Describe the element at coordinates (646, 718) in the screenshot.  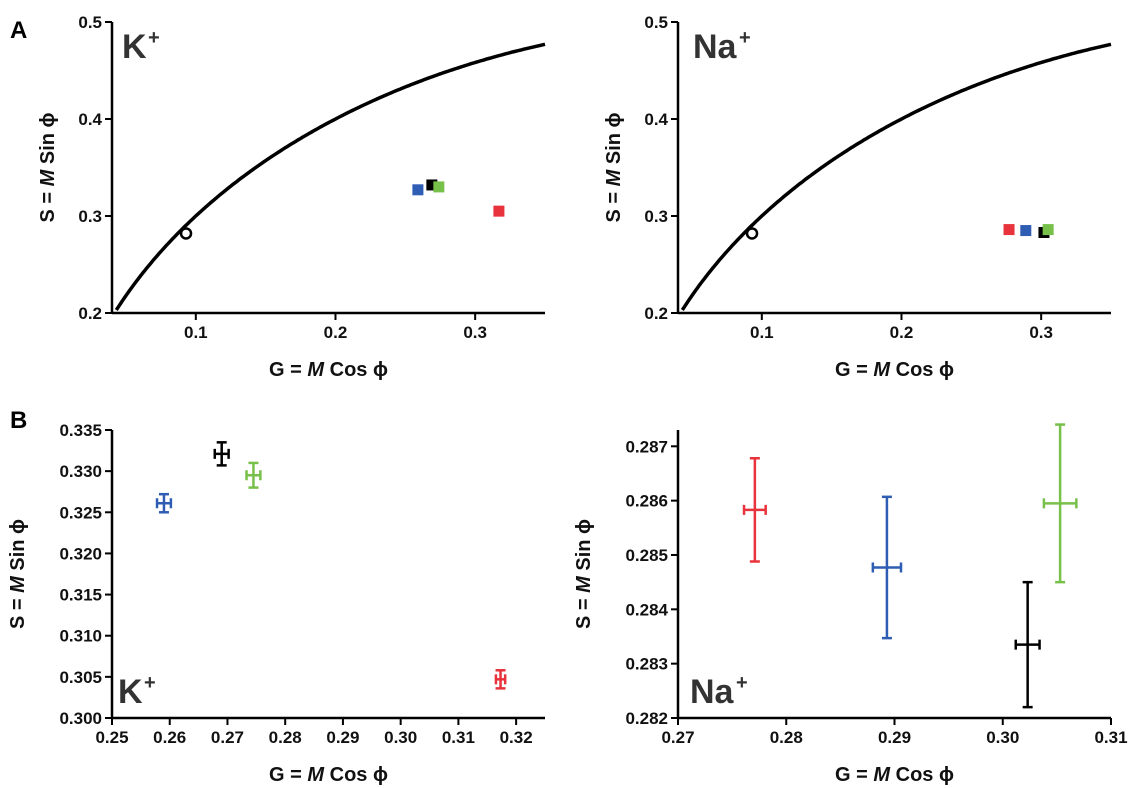
I see `y-tick-label: 0.282` at that location.